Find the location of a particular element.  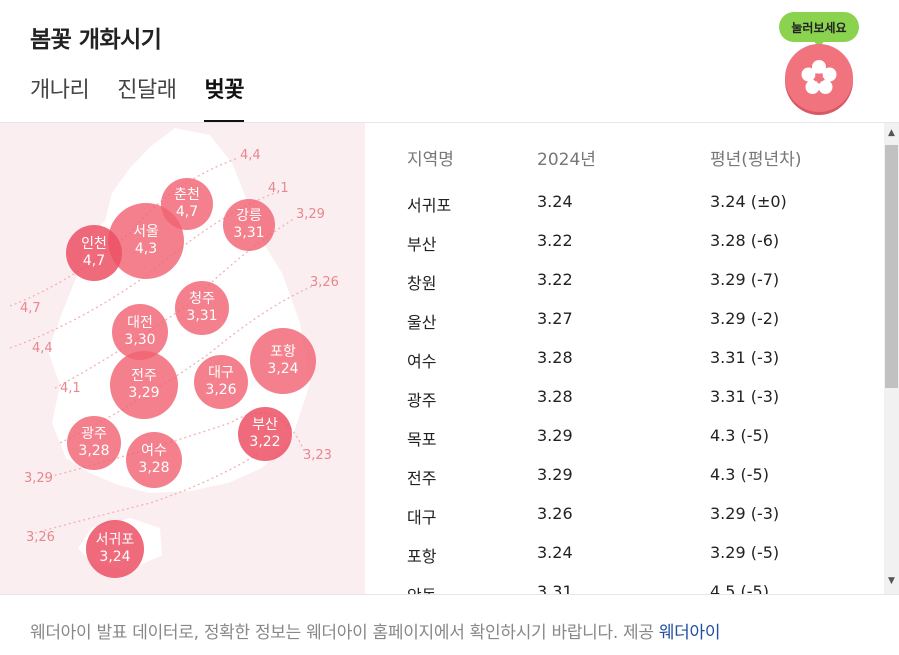

cell-normal: 3.29 (-3) is located at coordinates (745, 513).